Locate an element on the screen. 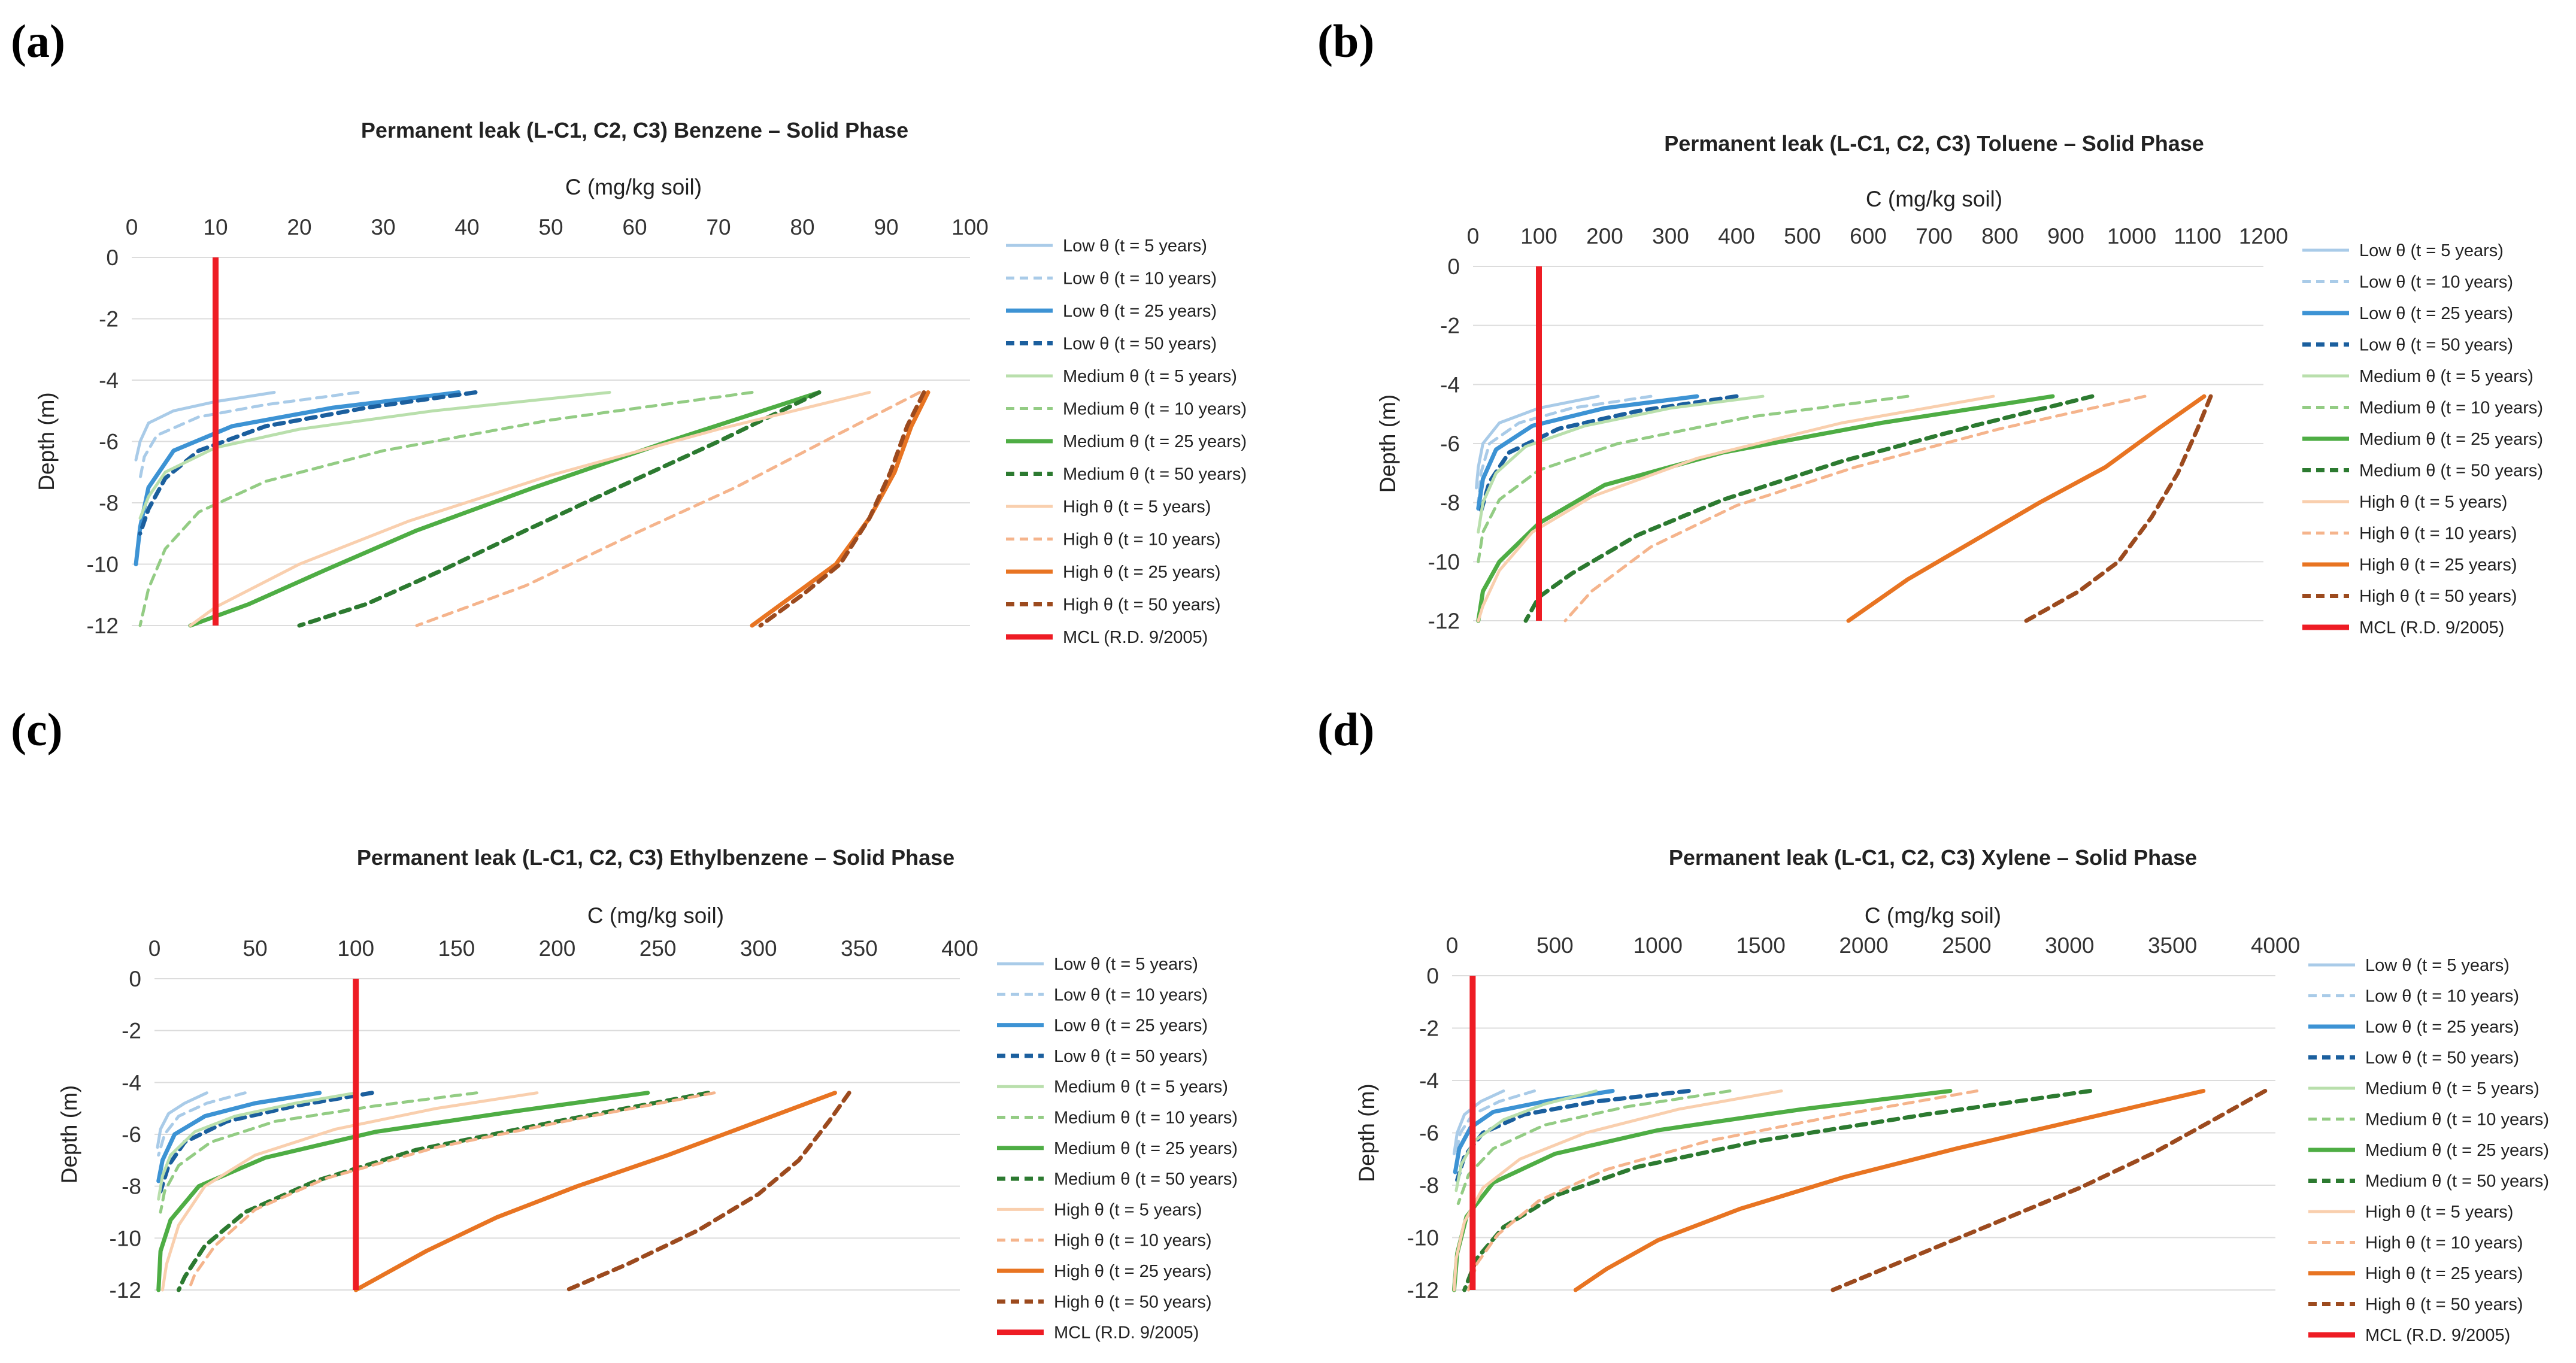  x-tick-label: 30 is located at coordinates (383, 227).